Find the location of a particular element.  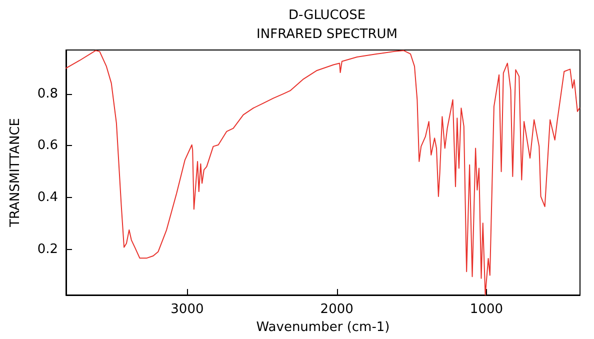

y-tick-label: 0.8 is located at coordinates (47, 94).